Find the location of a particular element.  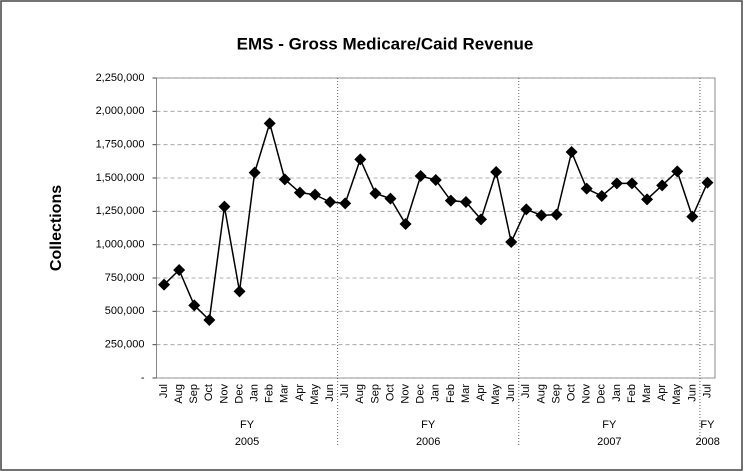

group-label: FY 2006 is located at coordinates (428, 433).